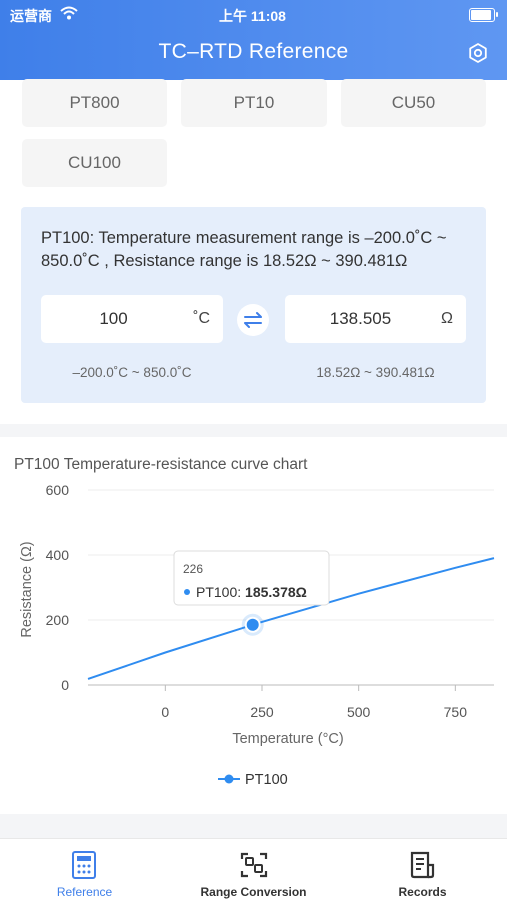 Image resolution: width=507 pixels, height=901 pixels. I want to click on gear-icon, so click(478, 53).